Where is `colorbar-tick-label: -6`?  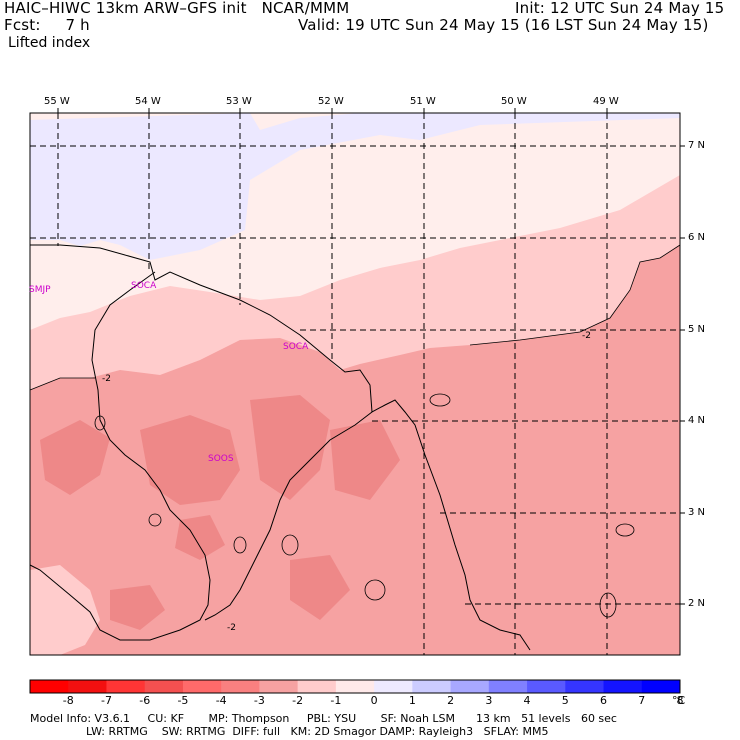 colorbar-tick-label: -6 is located at coordinates (145, 700).